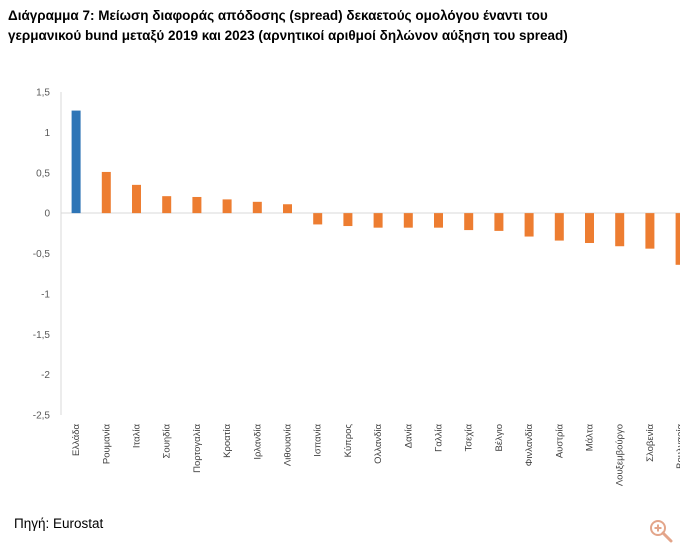 The image size is (680, 552). I want to click on x-tick-label: Βέλγιο, so click(499, 437).